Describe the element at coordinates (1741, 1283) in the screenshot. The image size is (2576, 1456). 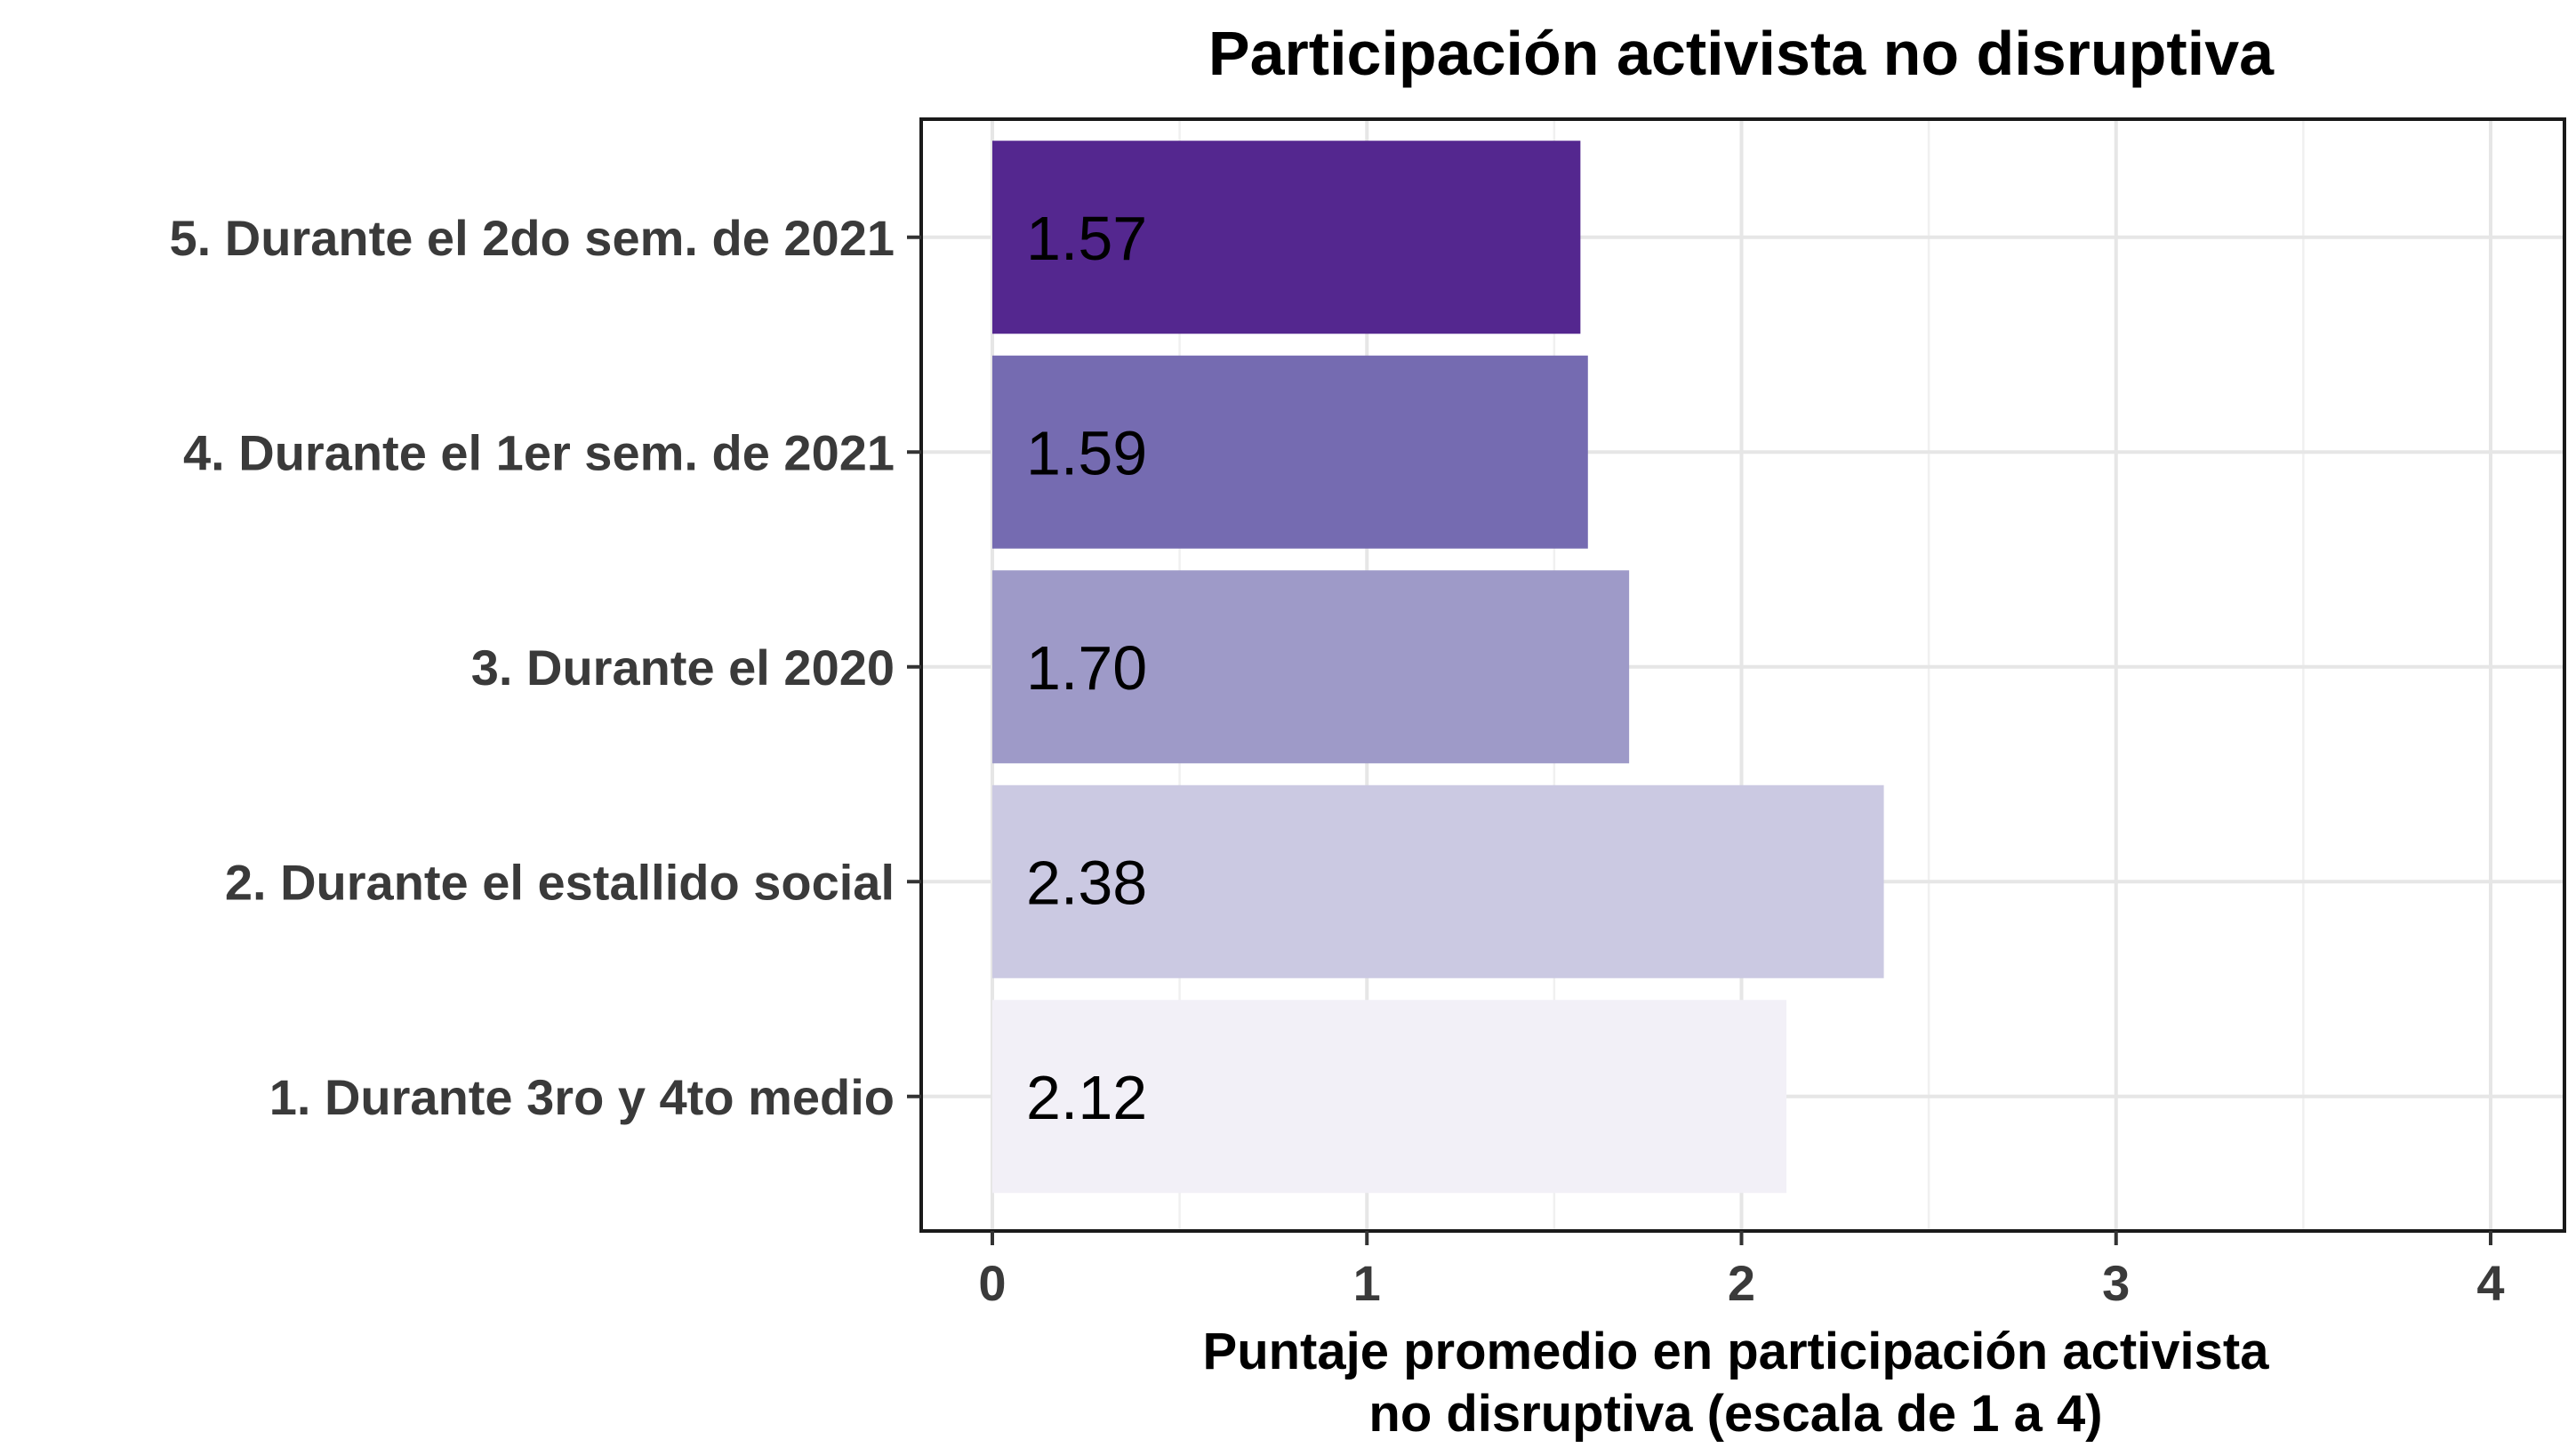
I see `x-tick-label: 2` at that location.